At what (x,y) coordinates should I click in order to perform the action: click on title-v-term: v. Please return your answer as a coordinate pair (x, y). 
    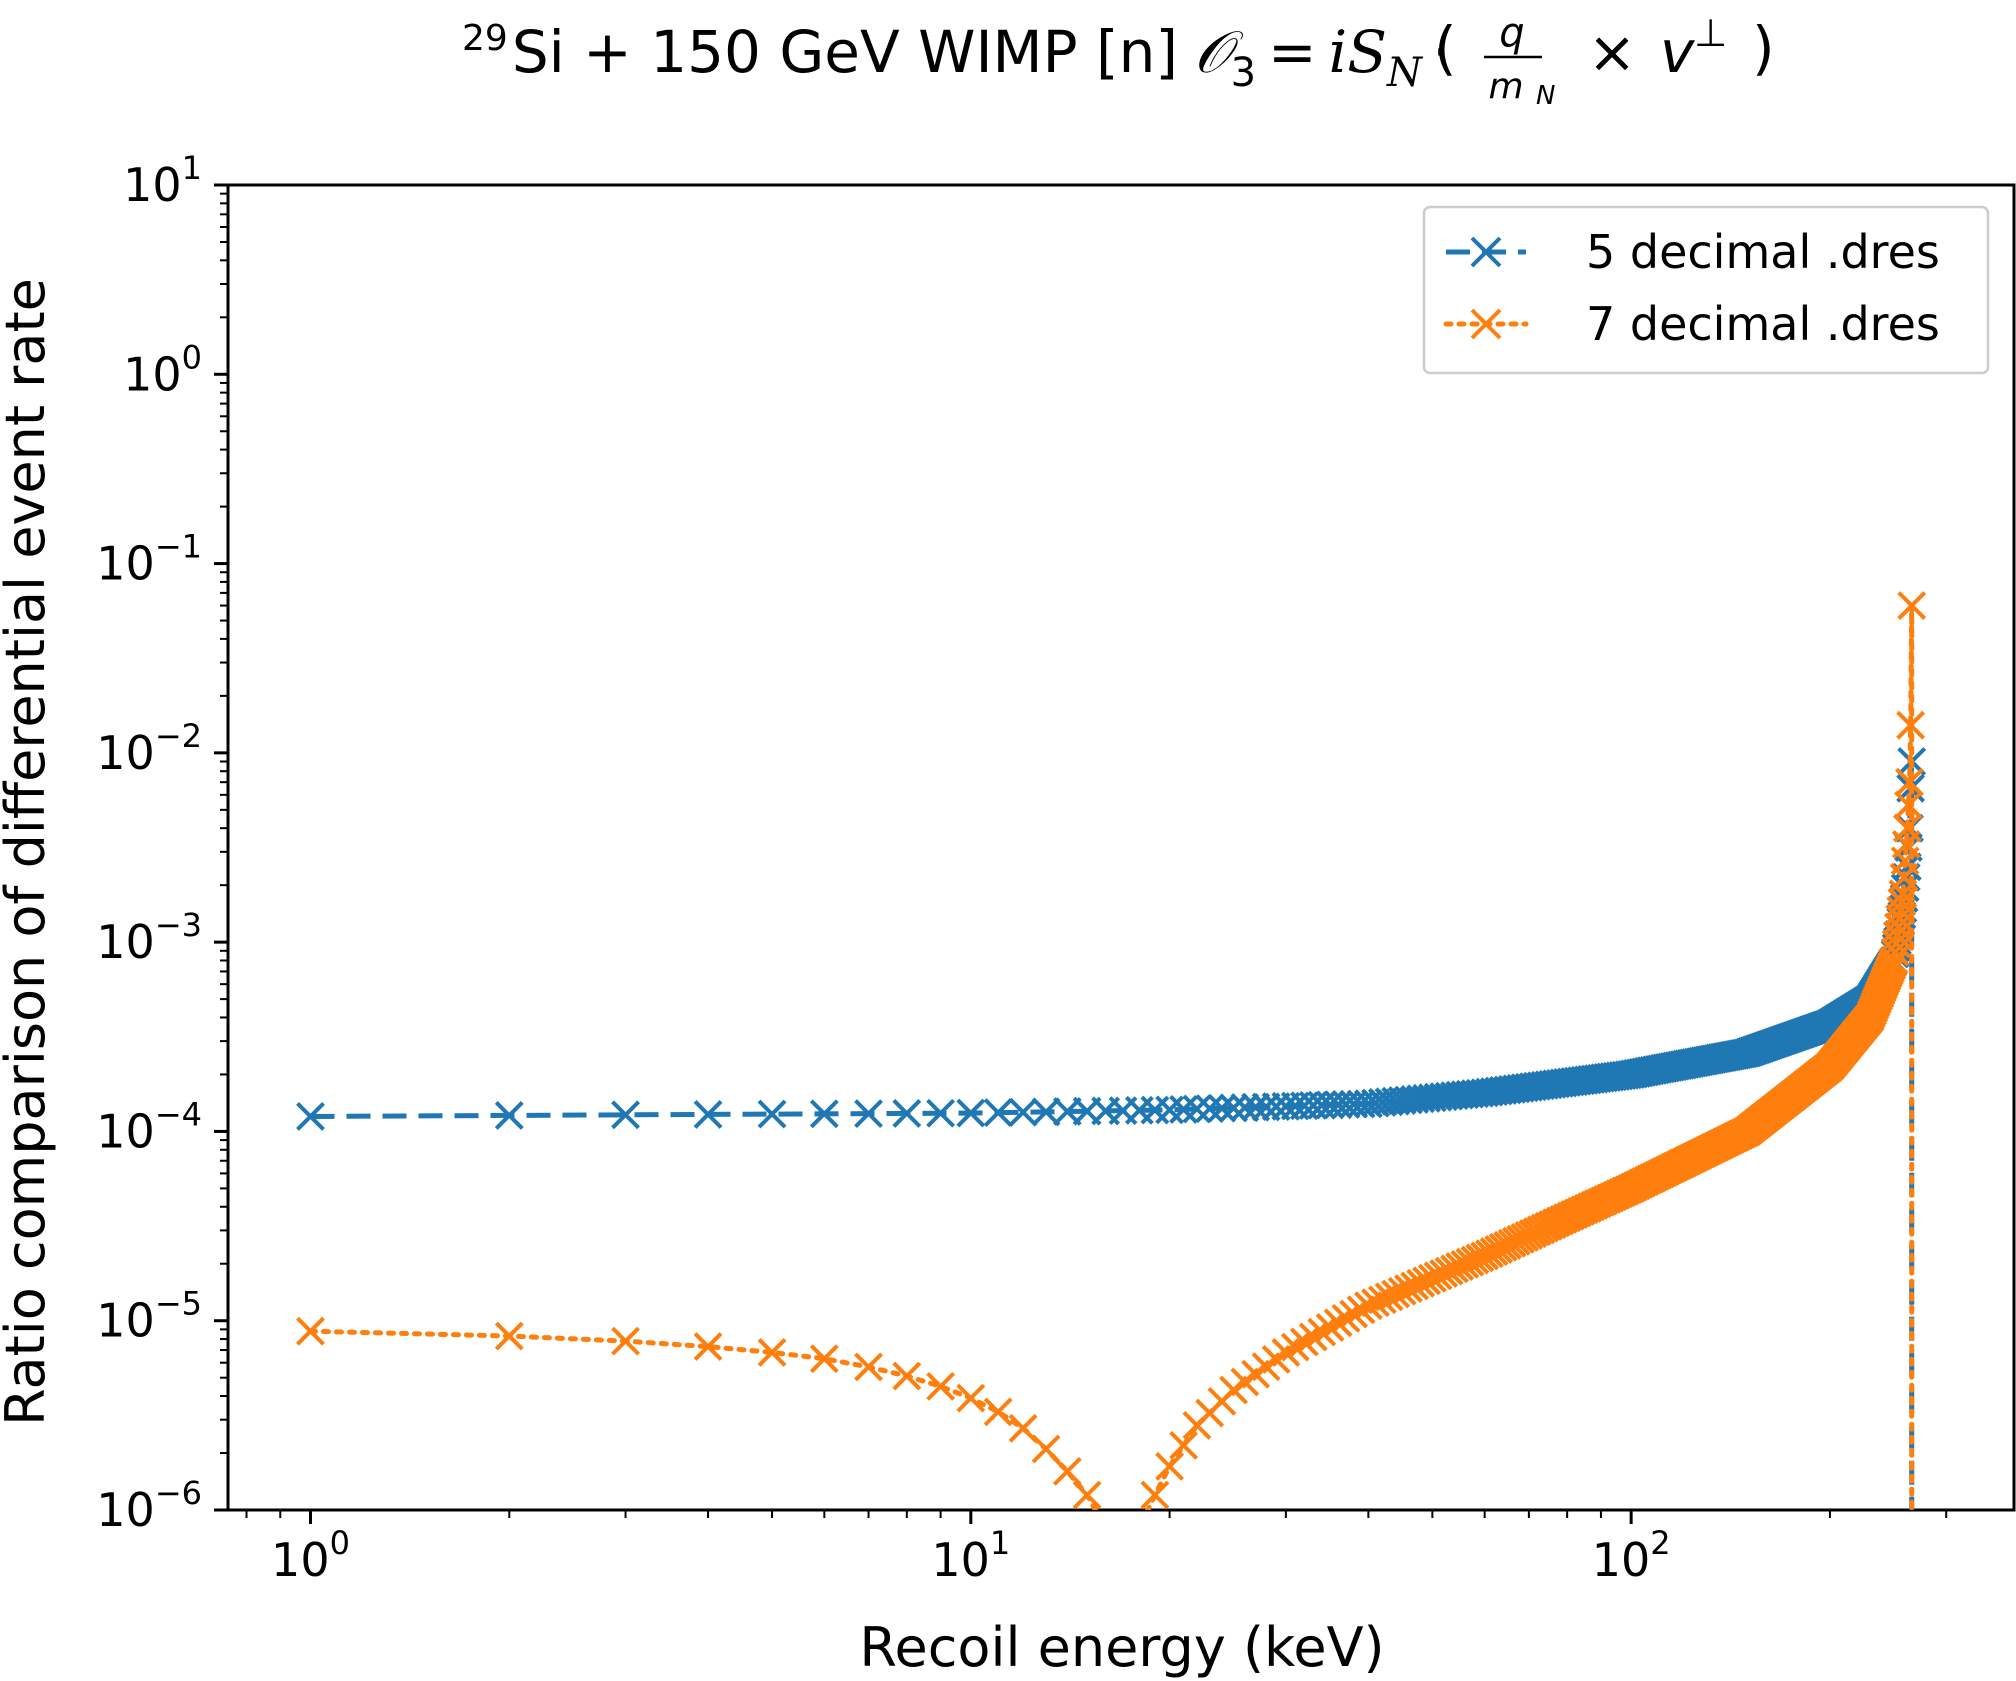
    Looking at the image, I should click on (1678, 52).